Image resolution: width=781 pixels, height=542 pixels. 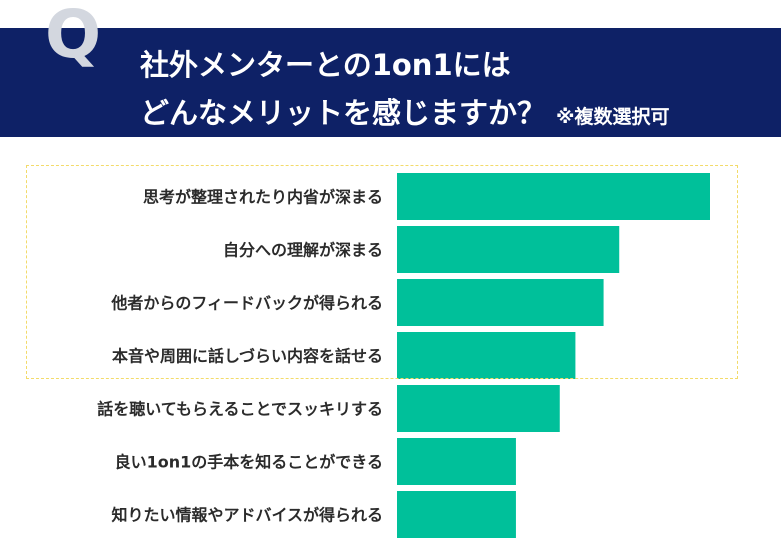 What do you see at coordinates (613, 117) in the screenshot?
I see `multiple-choice-note: ※複数選択可` at bounding box center [613, 117].